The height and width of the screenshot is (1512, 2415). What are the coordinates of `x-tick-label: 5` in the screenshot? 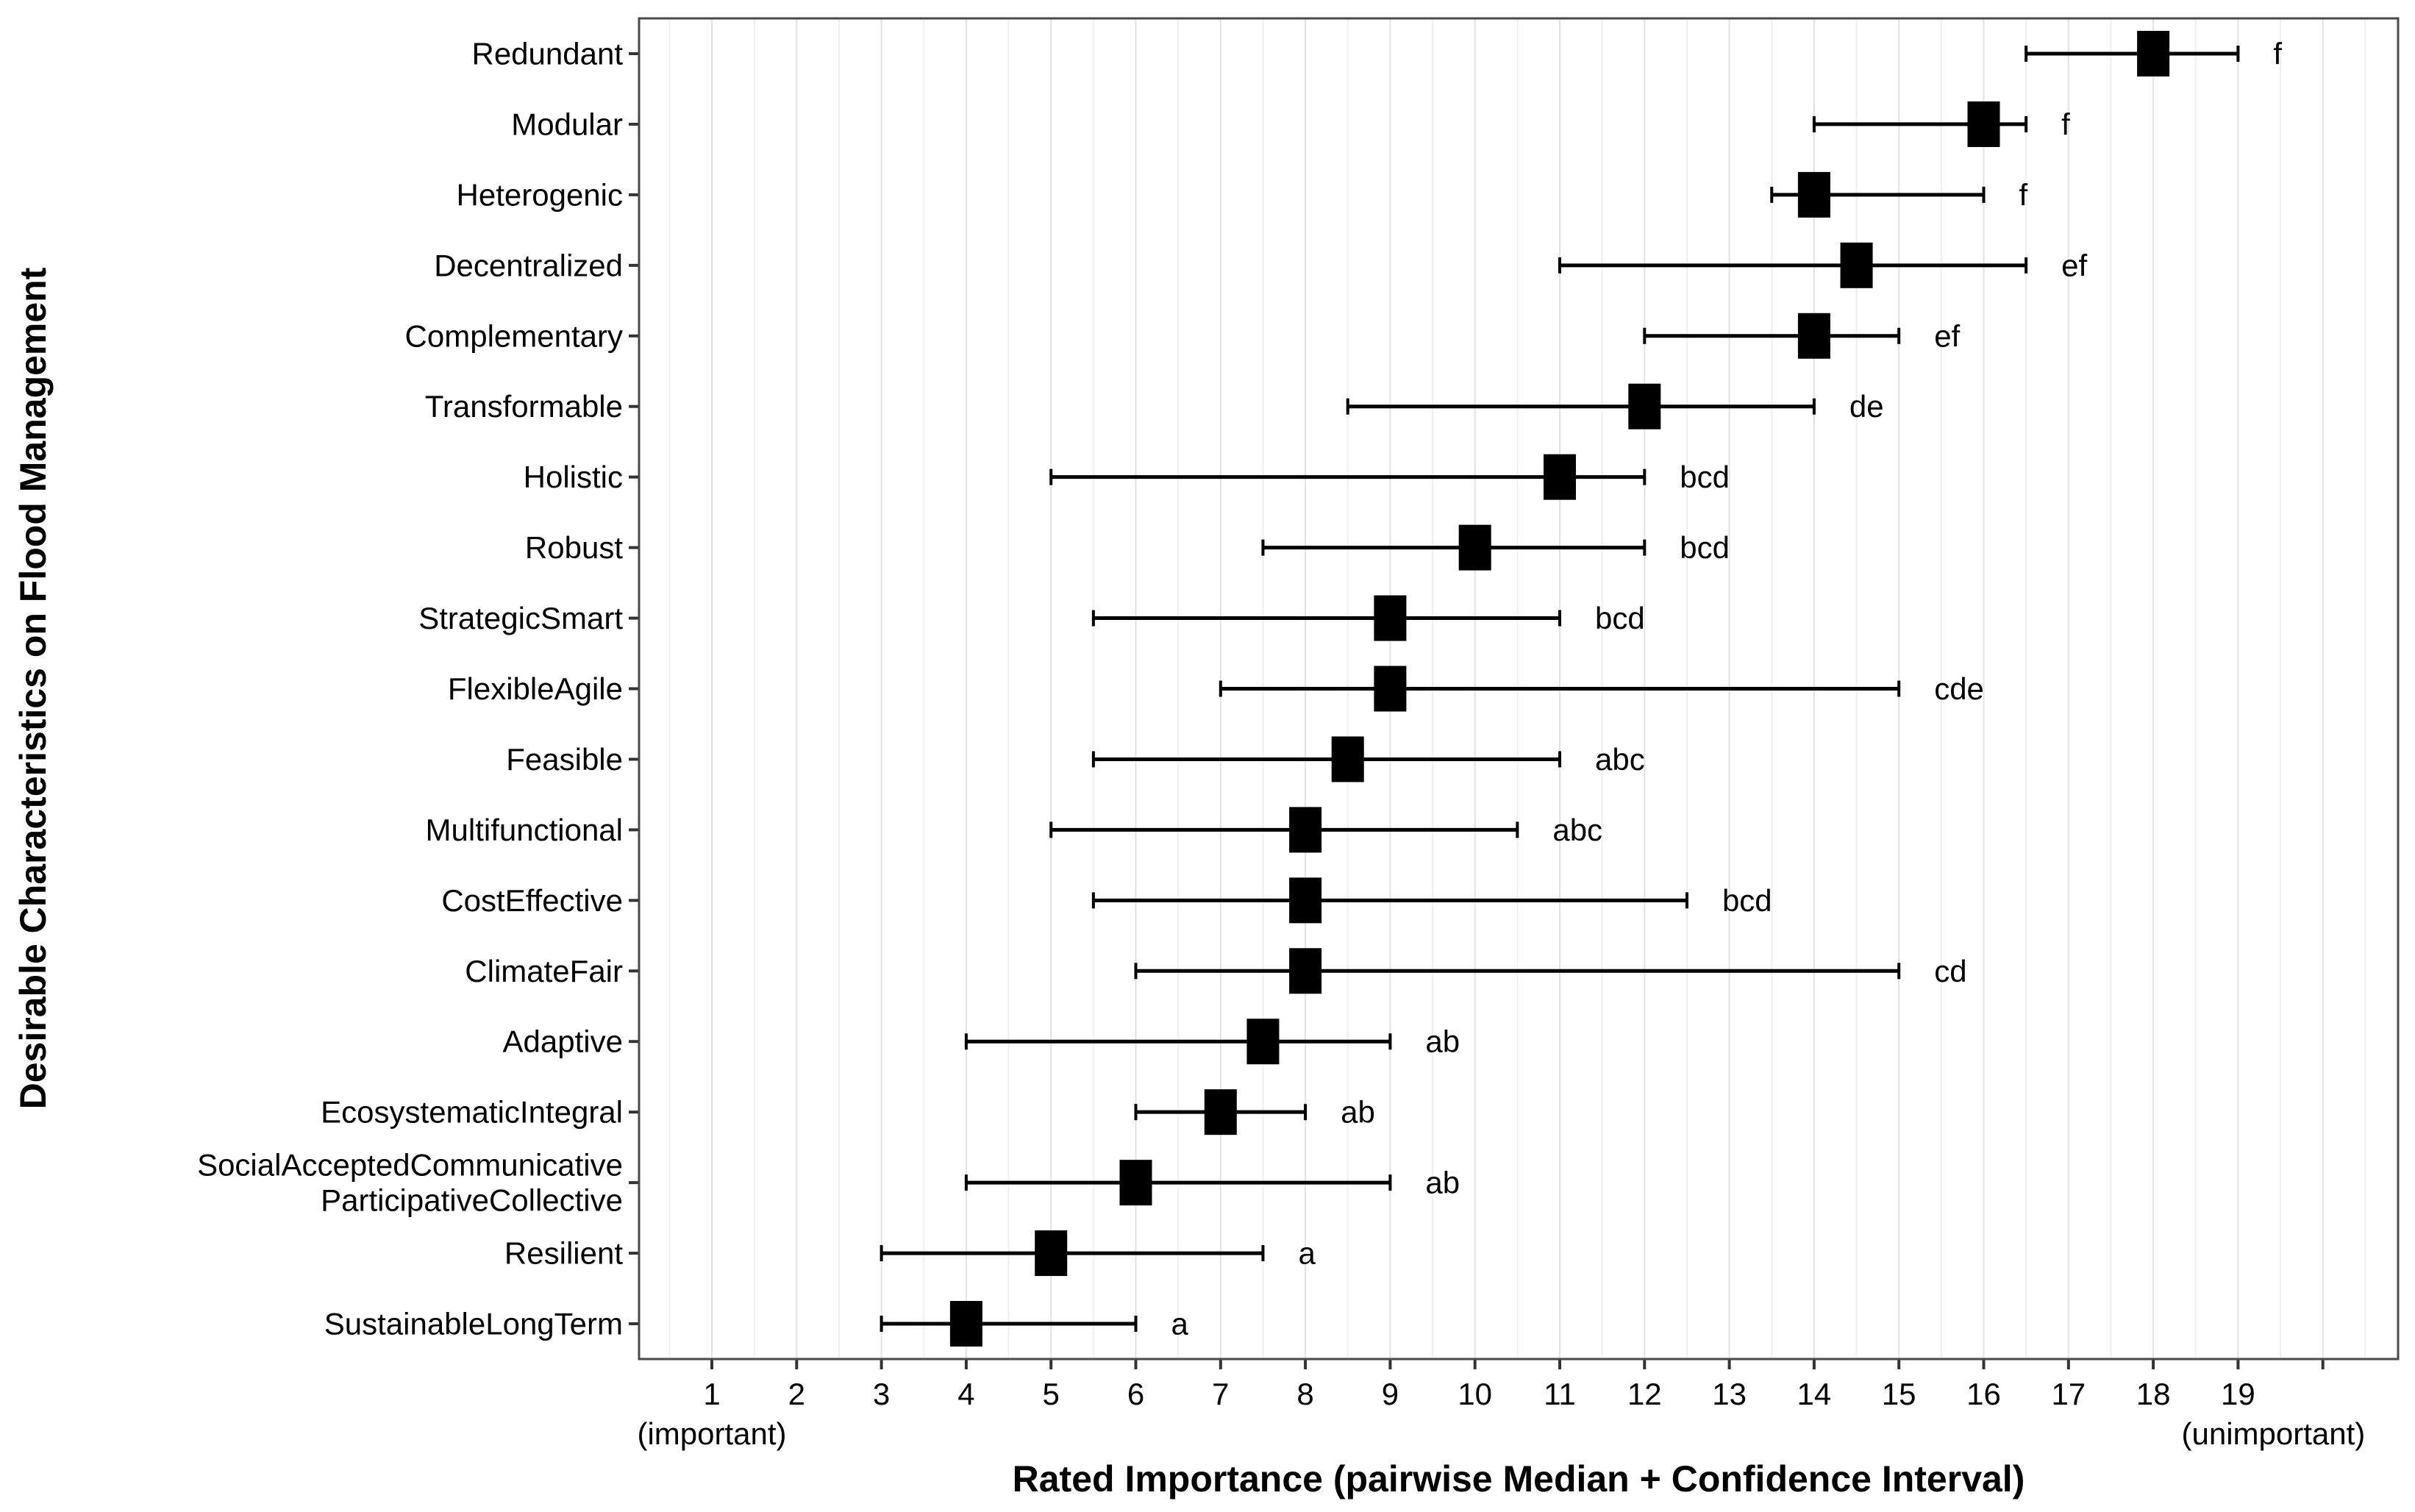 It's located at (1051, 1394).